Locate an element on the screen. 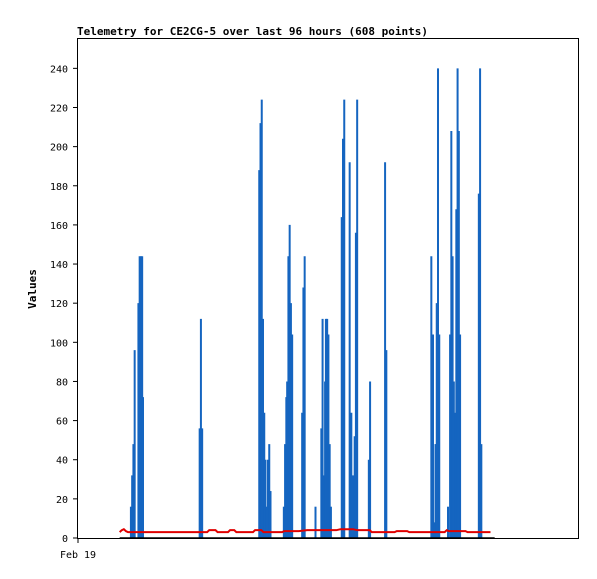  y-tick-label: 60 is located at coordinates (62, 422).